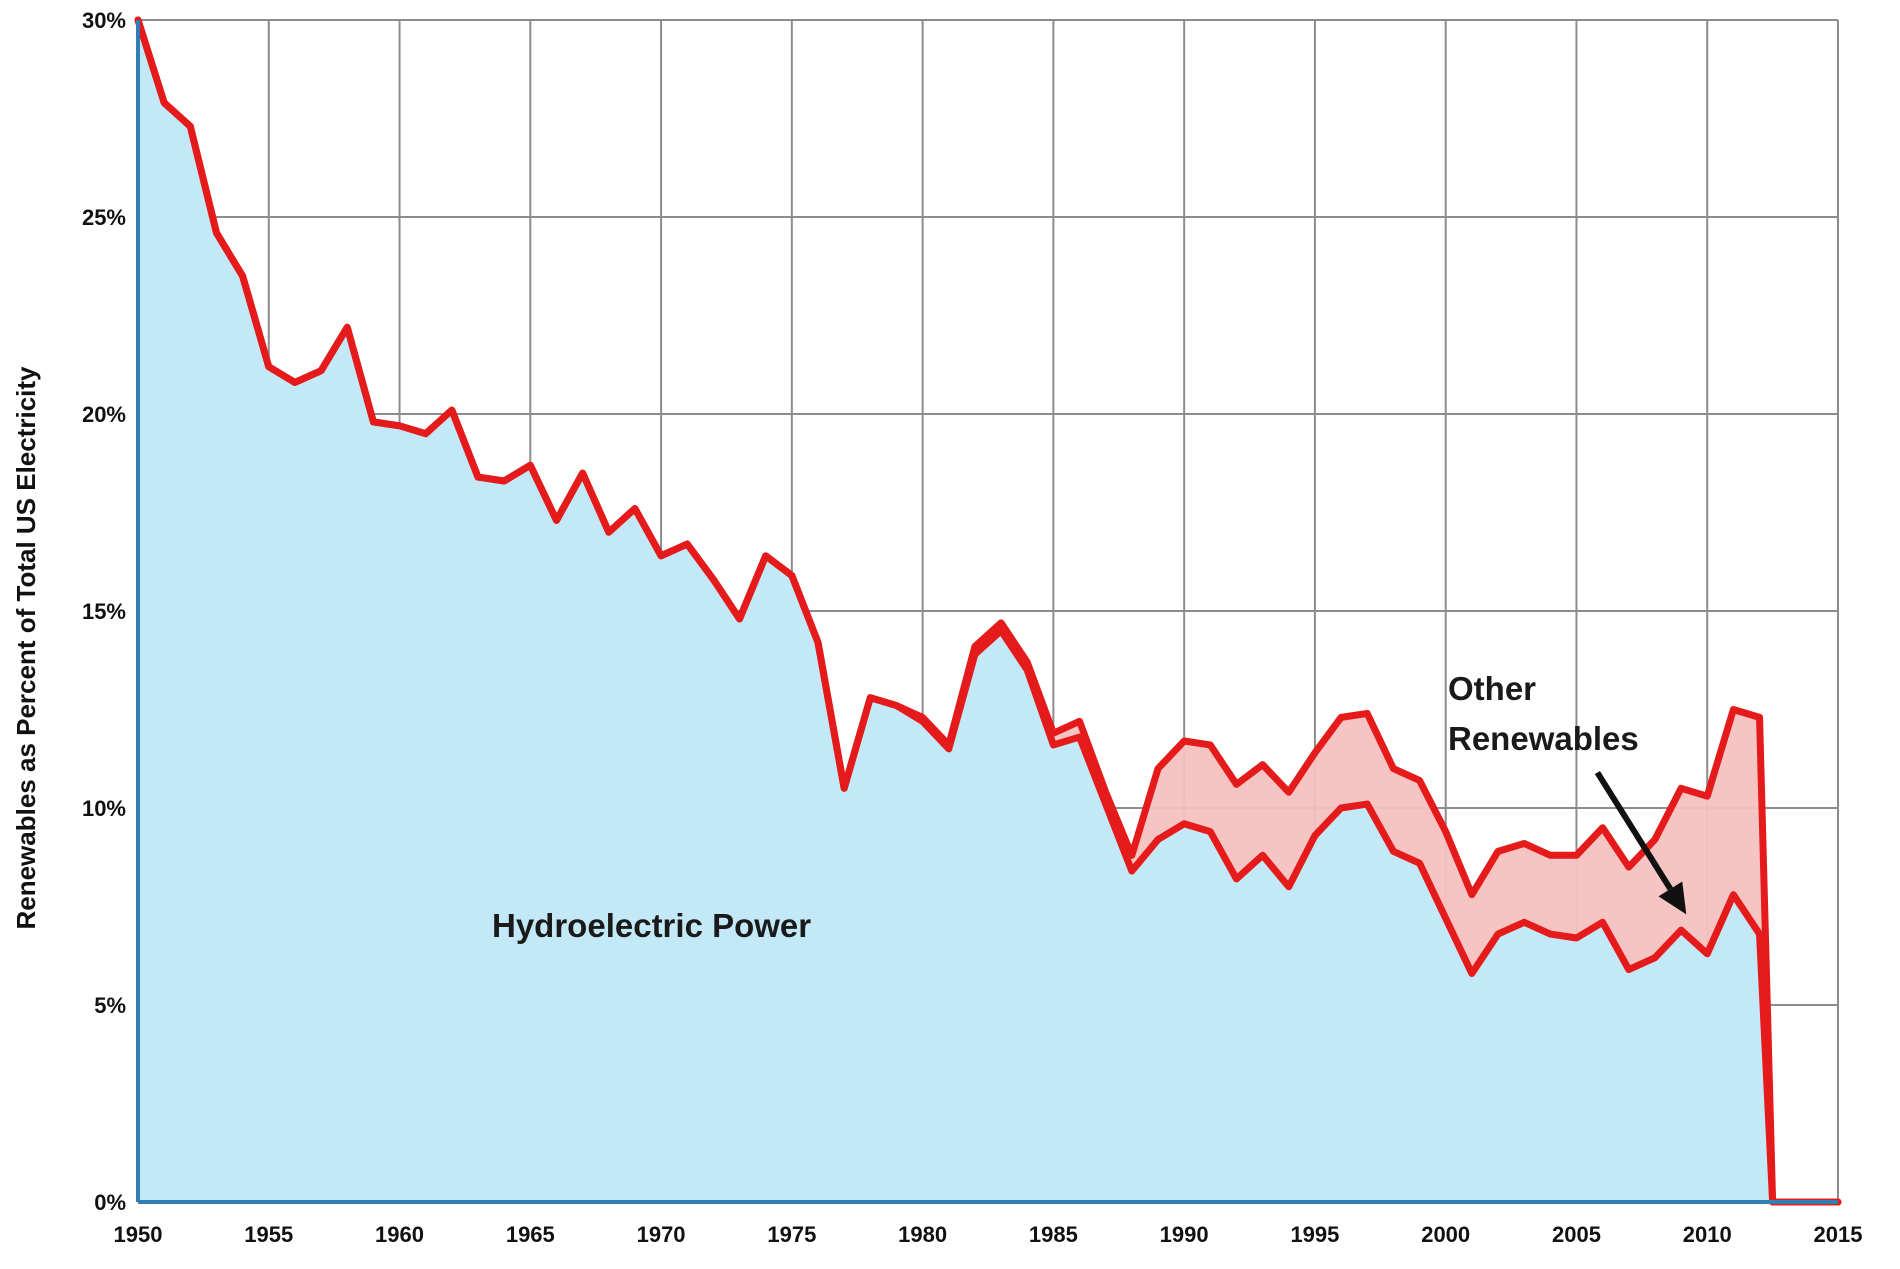  I want to click on x-tick-label-1965: 1965, so click(530, 1234).